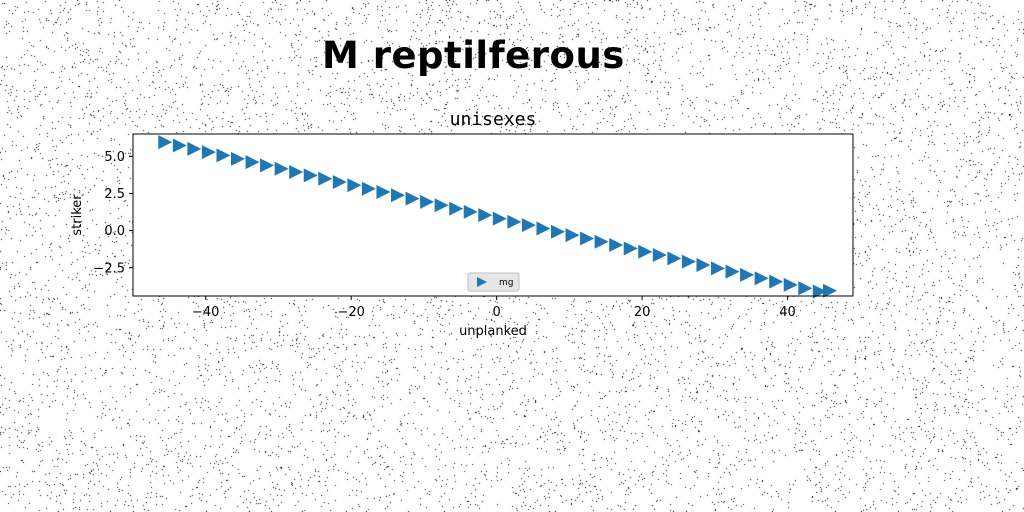 This screenshot has width=1024, height=512. I want to click on legend-marker-icon, so click(482, 282).